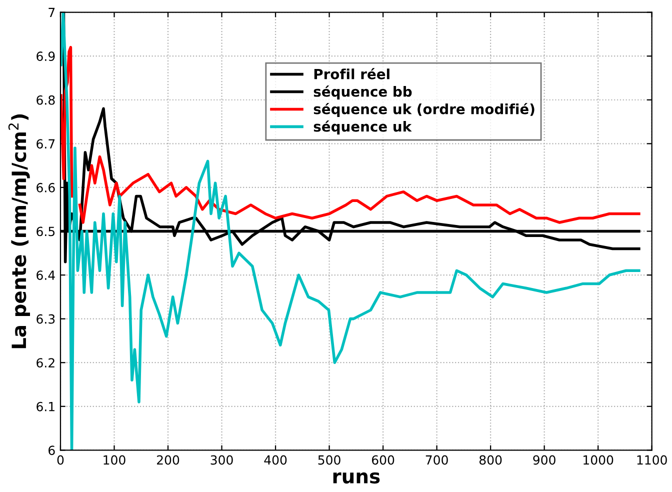  Describe the element at coordinates (45, 363) in the screenshot. I see `y-tick-label: 6.2` at that location.